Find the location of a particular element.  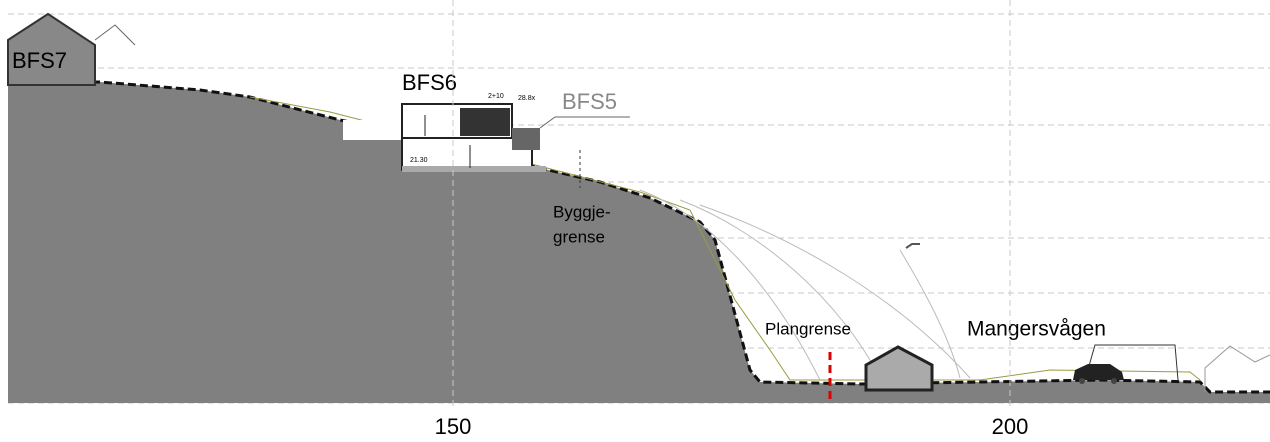

boathouse is located at coordinates (899, 368).